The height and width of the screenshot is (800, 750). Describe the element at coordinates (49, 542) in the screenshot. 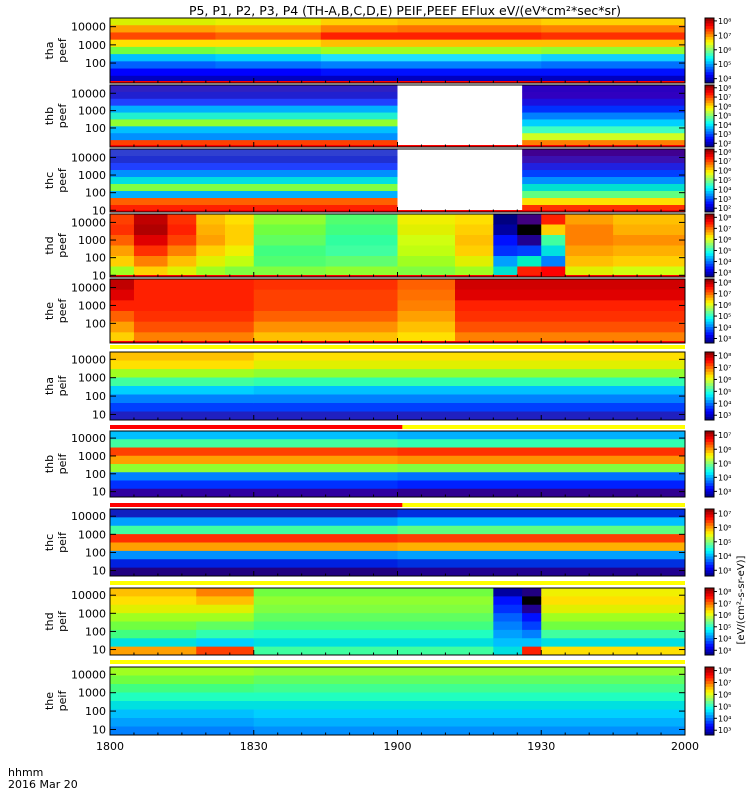

I see `panel-probe-label: thc` at that location.